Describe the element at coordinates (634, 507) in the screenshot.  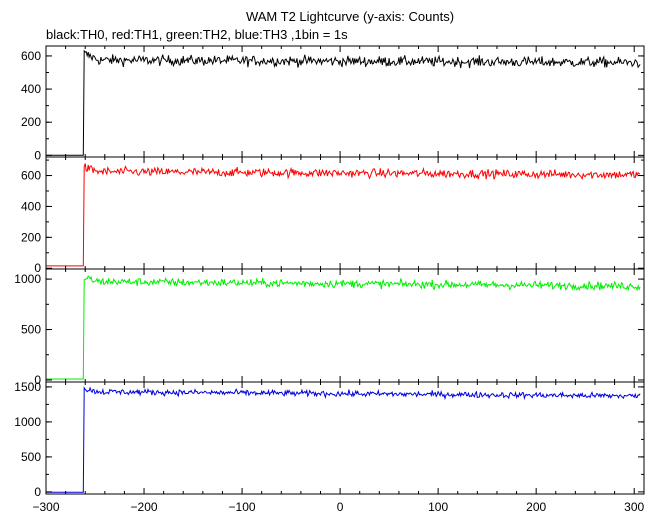
I see `x-tick-label: 300` at that location.